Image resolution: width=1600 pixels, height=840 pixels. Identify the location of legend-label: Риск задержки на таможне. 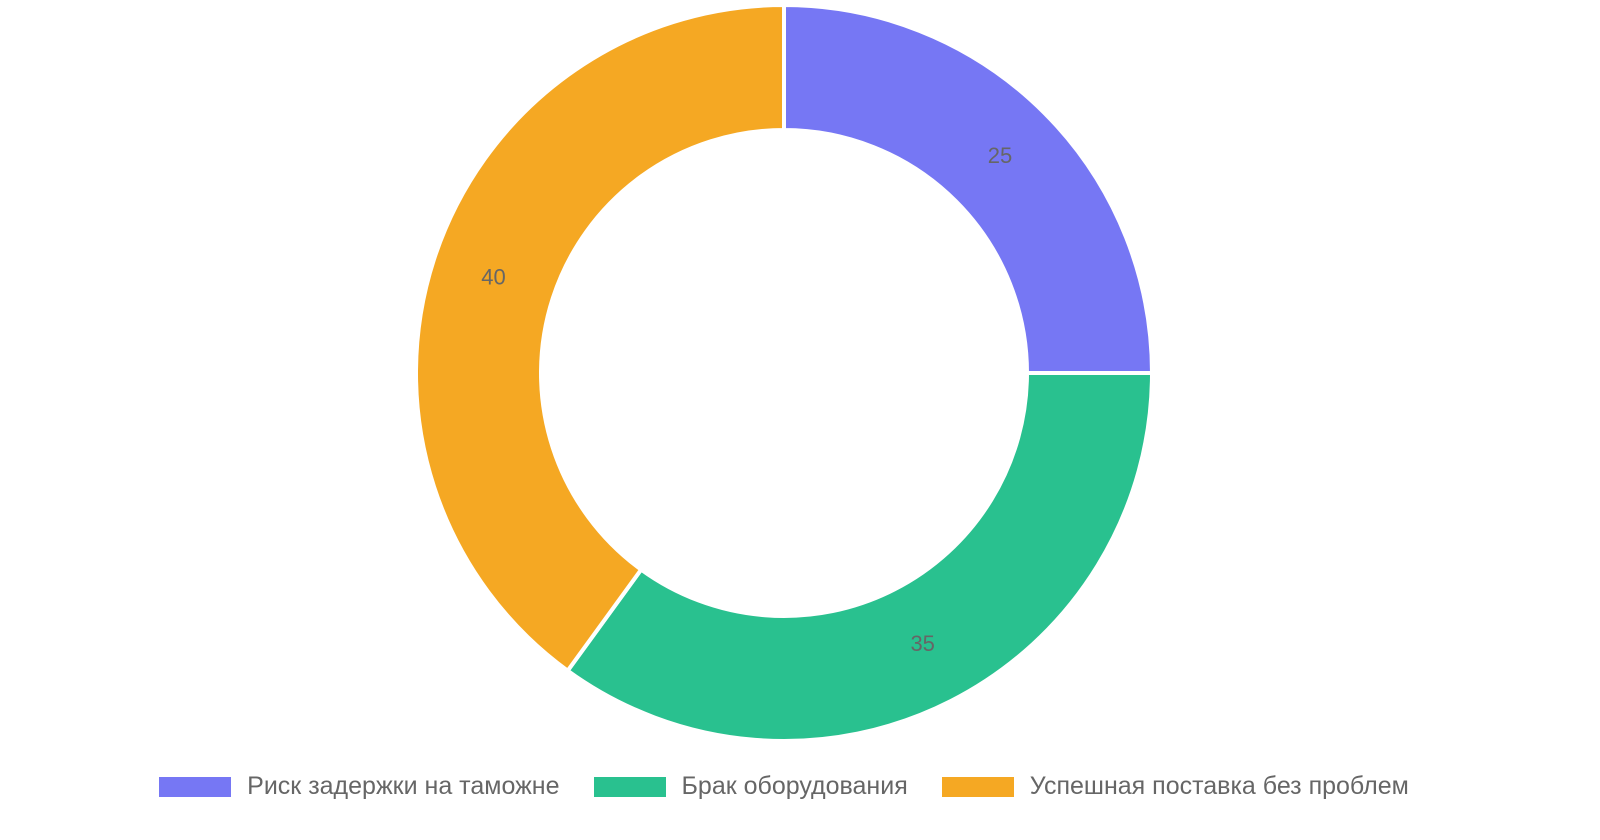
(403, 786).